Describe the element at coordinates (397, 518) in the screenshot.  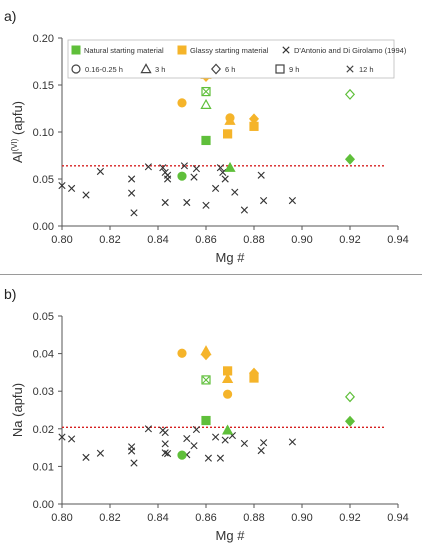
I see `x-tick-label: 0.94` at that location.